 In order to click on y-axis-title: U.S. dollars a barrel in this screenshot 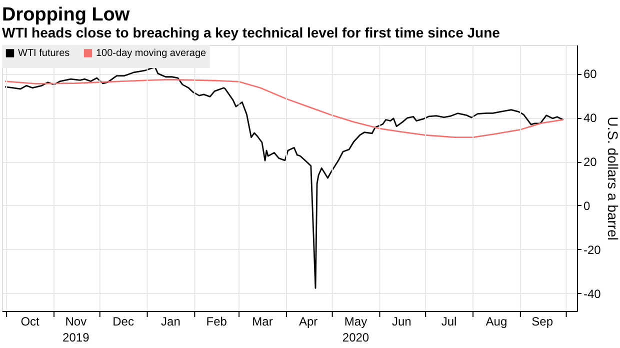, I will do `click(612, 178)`.